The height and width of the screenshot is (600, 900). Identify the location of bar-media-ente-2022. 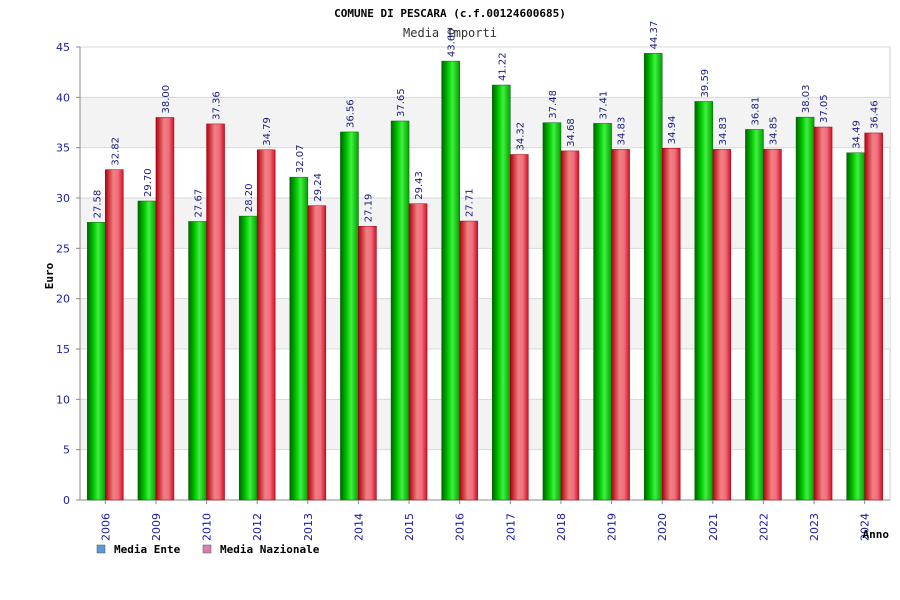
(754, 315).